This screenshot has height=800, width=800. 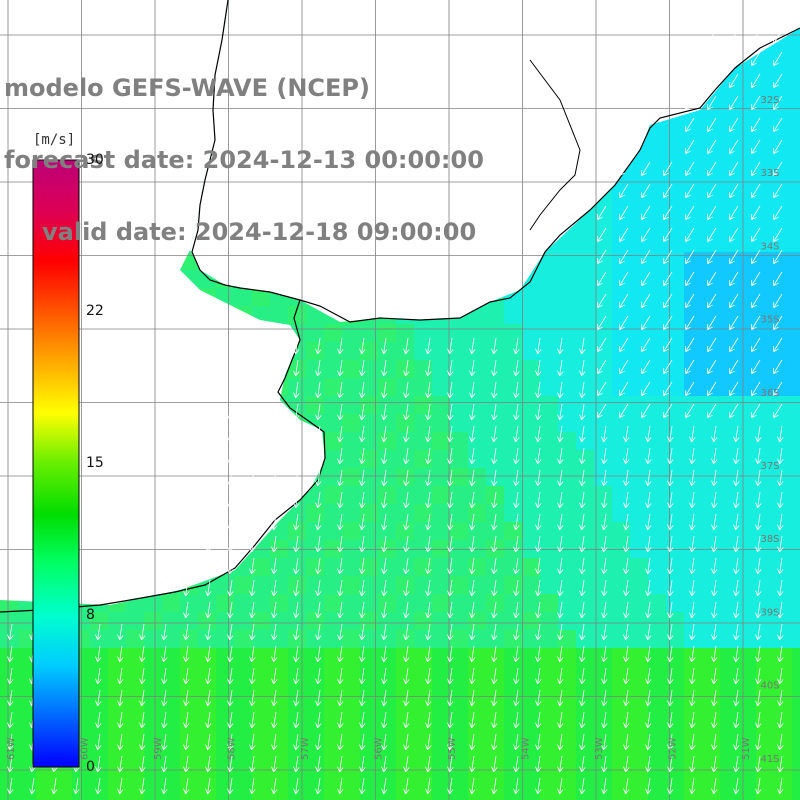 What do you see at coordinates (95, 160) in the screenshot?
I see `colorbar-tick-30: 30` at bounding box center [95, 160].